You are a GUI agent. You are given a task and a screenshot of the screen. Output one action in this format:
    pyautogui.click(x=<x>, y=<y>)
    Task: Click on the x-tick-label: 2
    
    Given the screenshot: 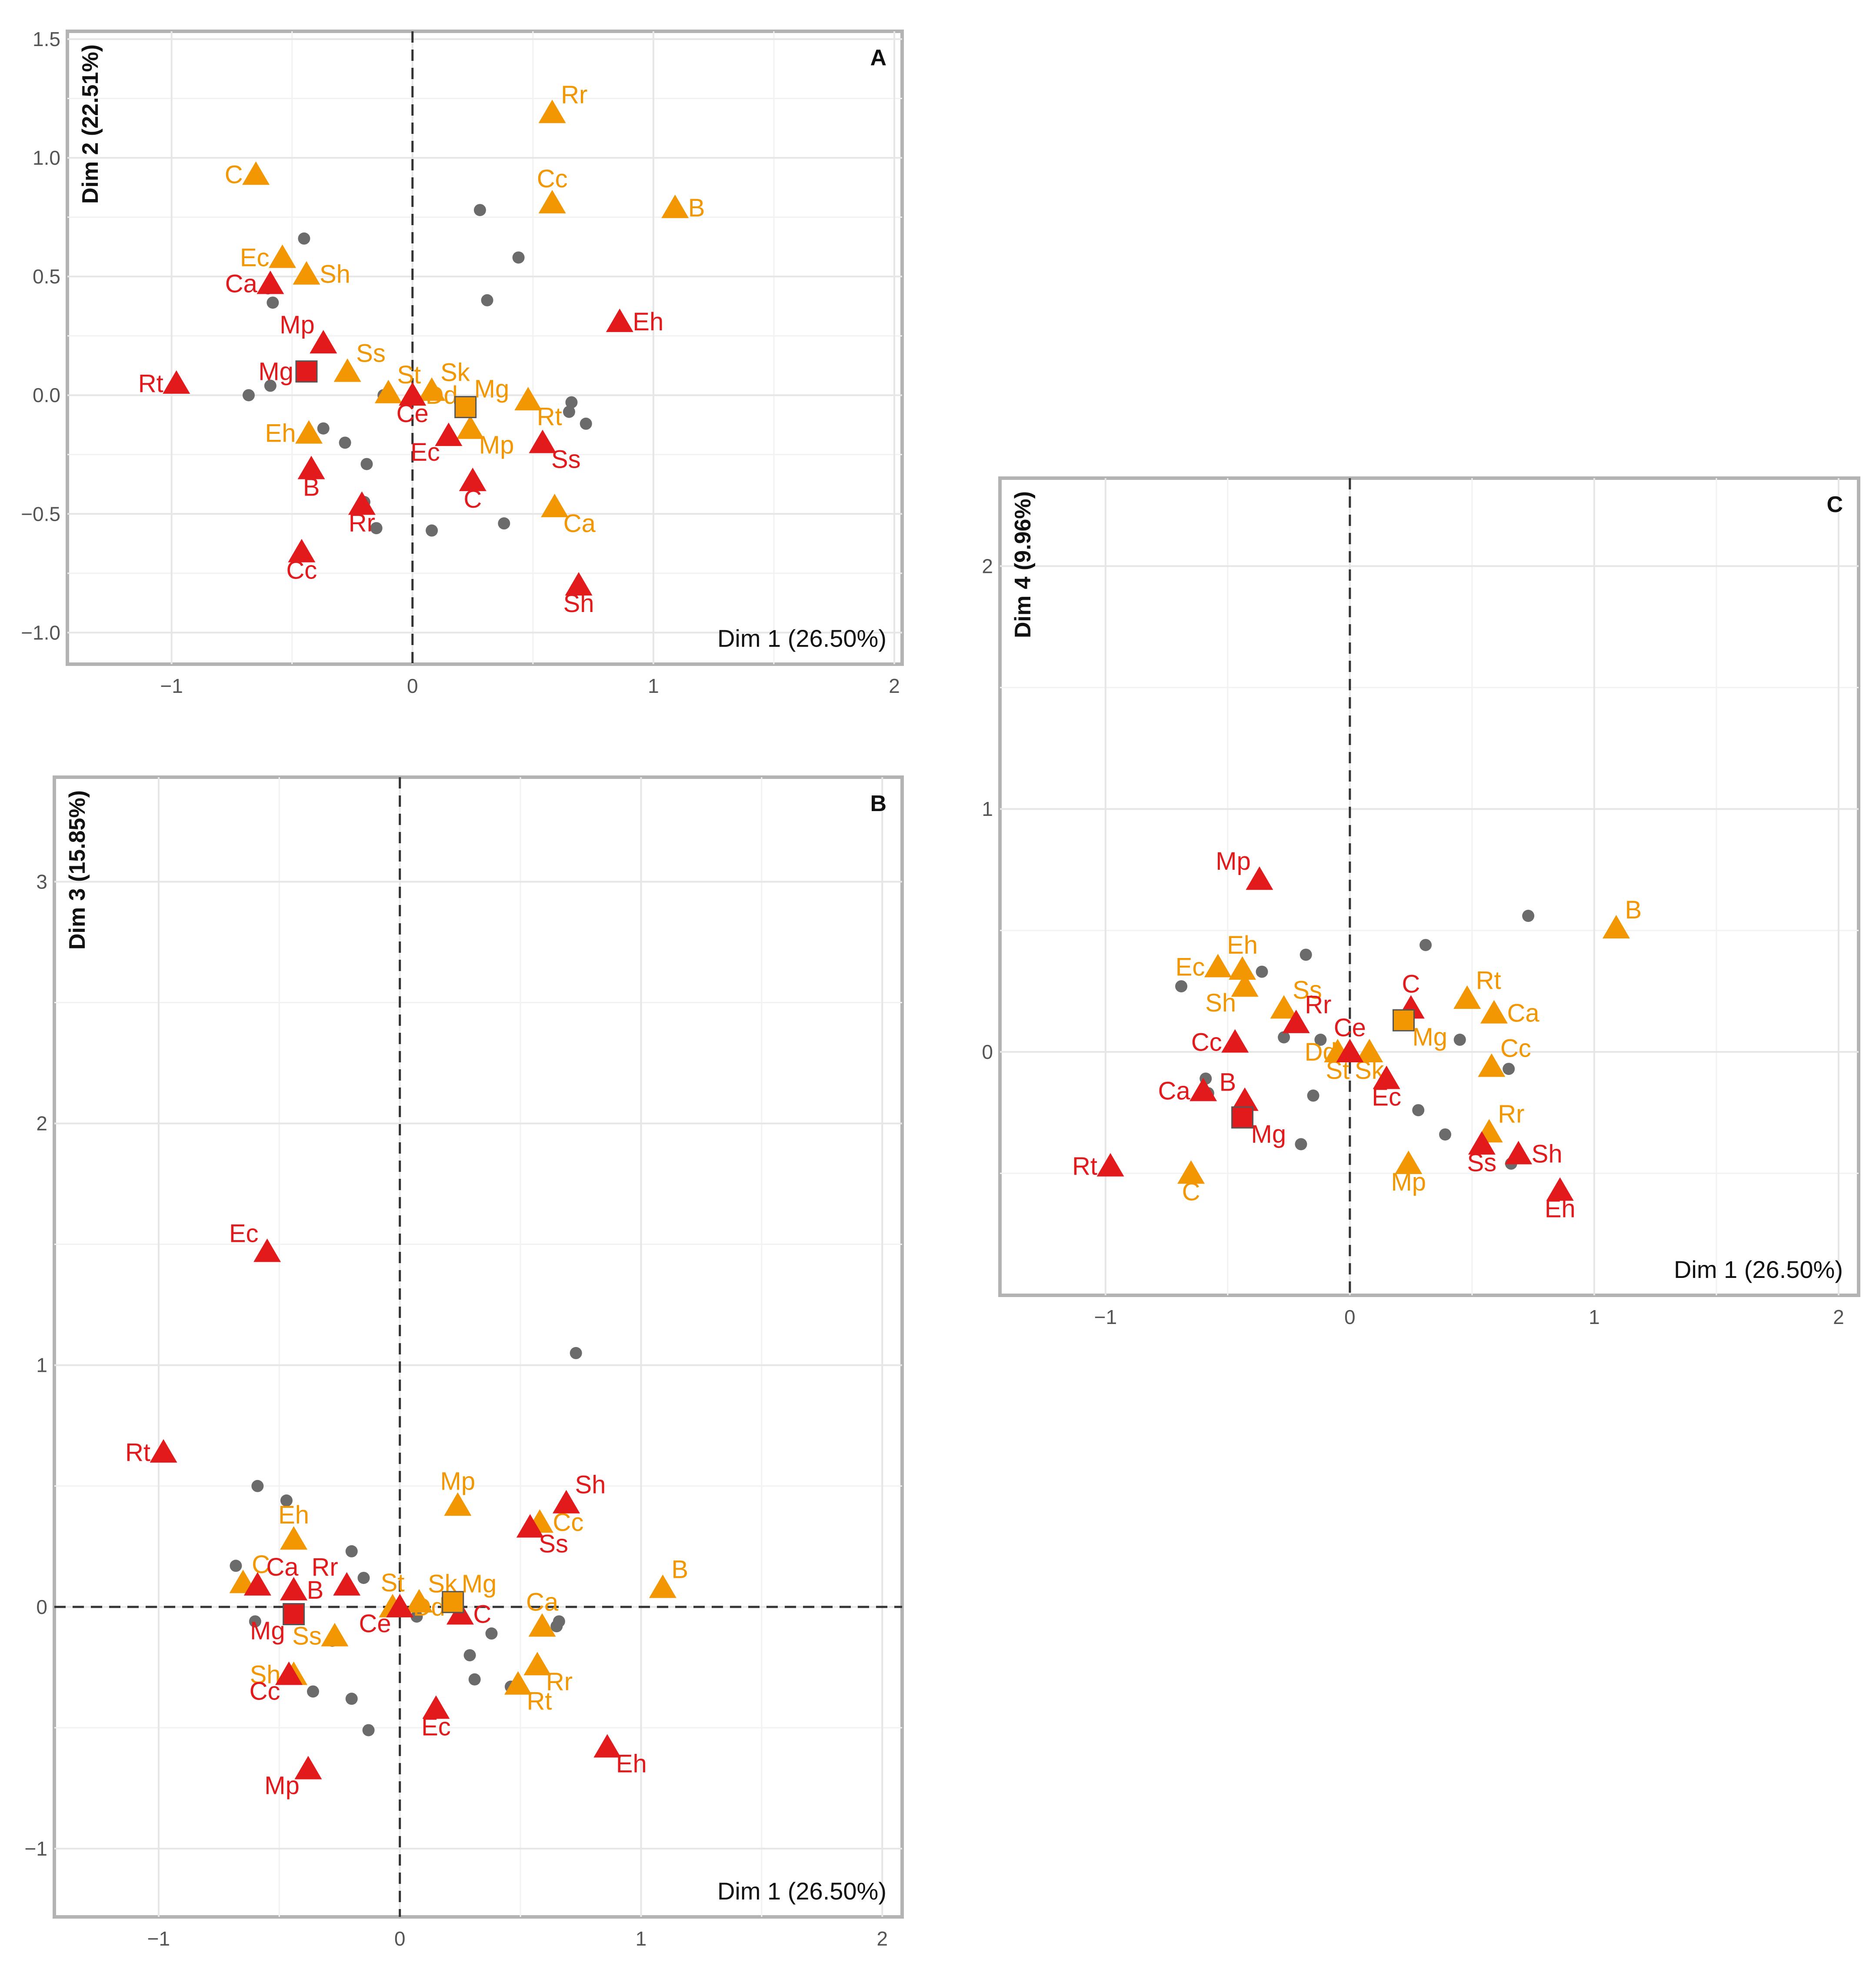 What is the action you would take?
    pyautogui.click(x=882, y=1938)
    